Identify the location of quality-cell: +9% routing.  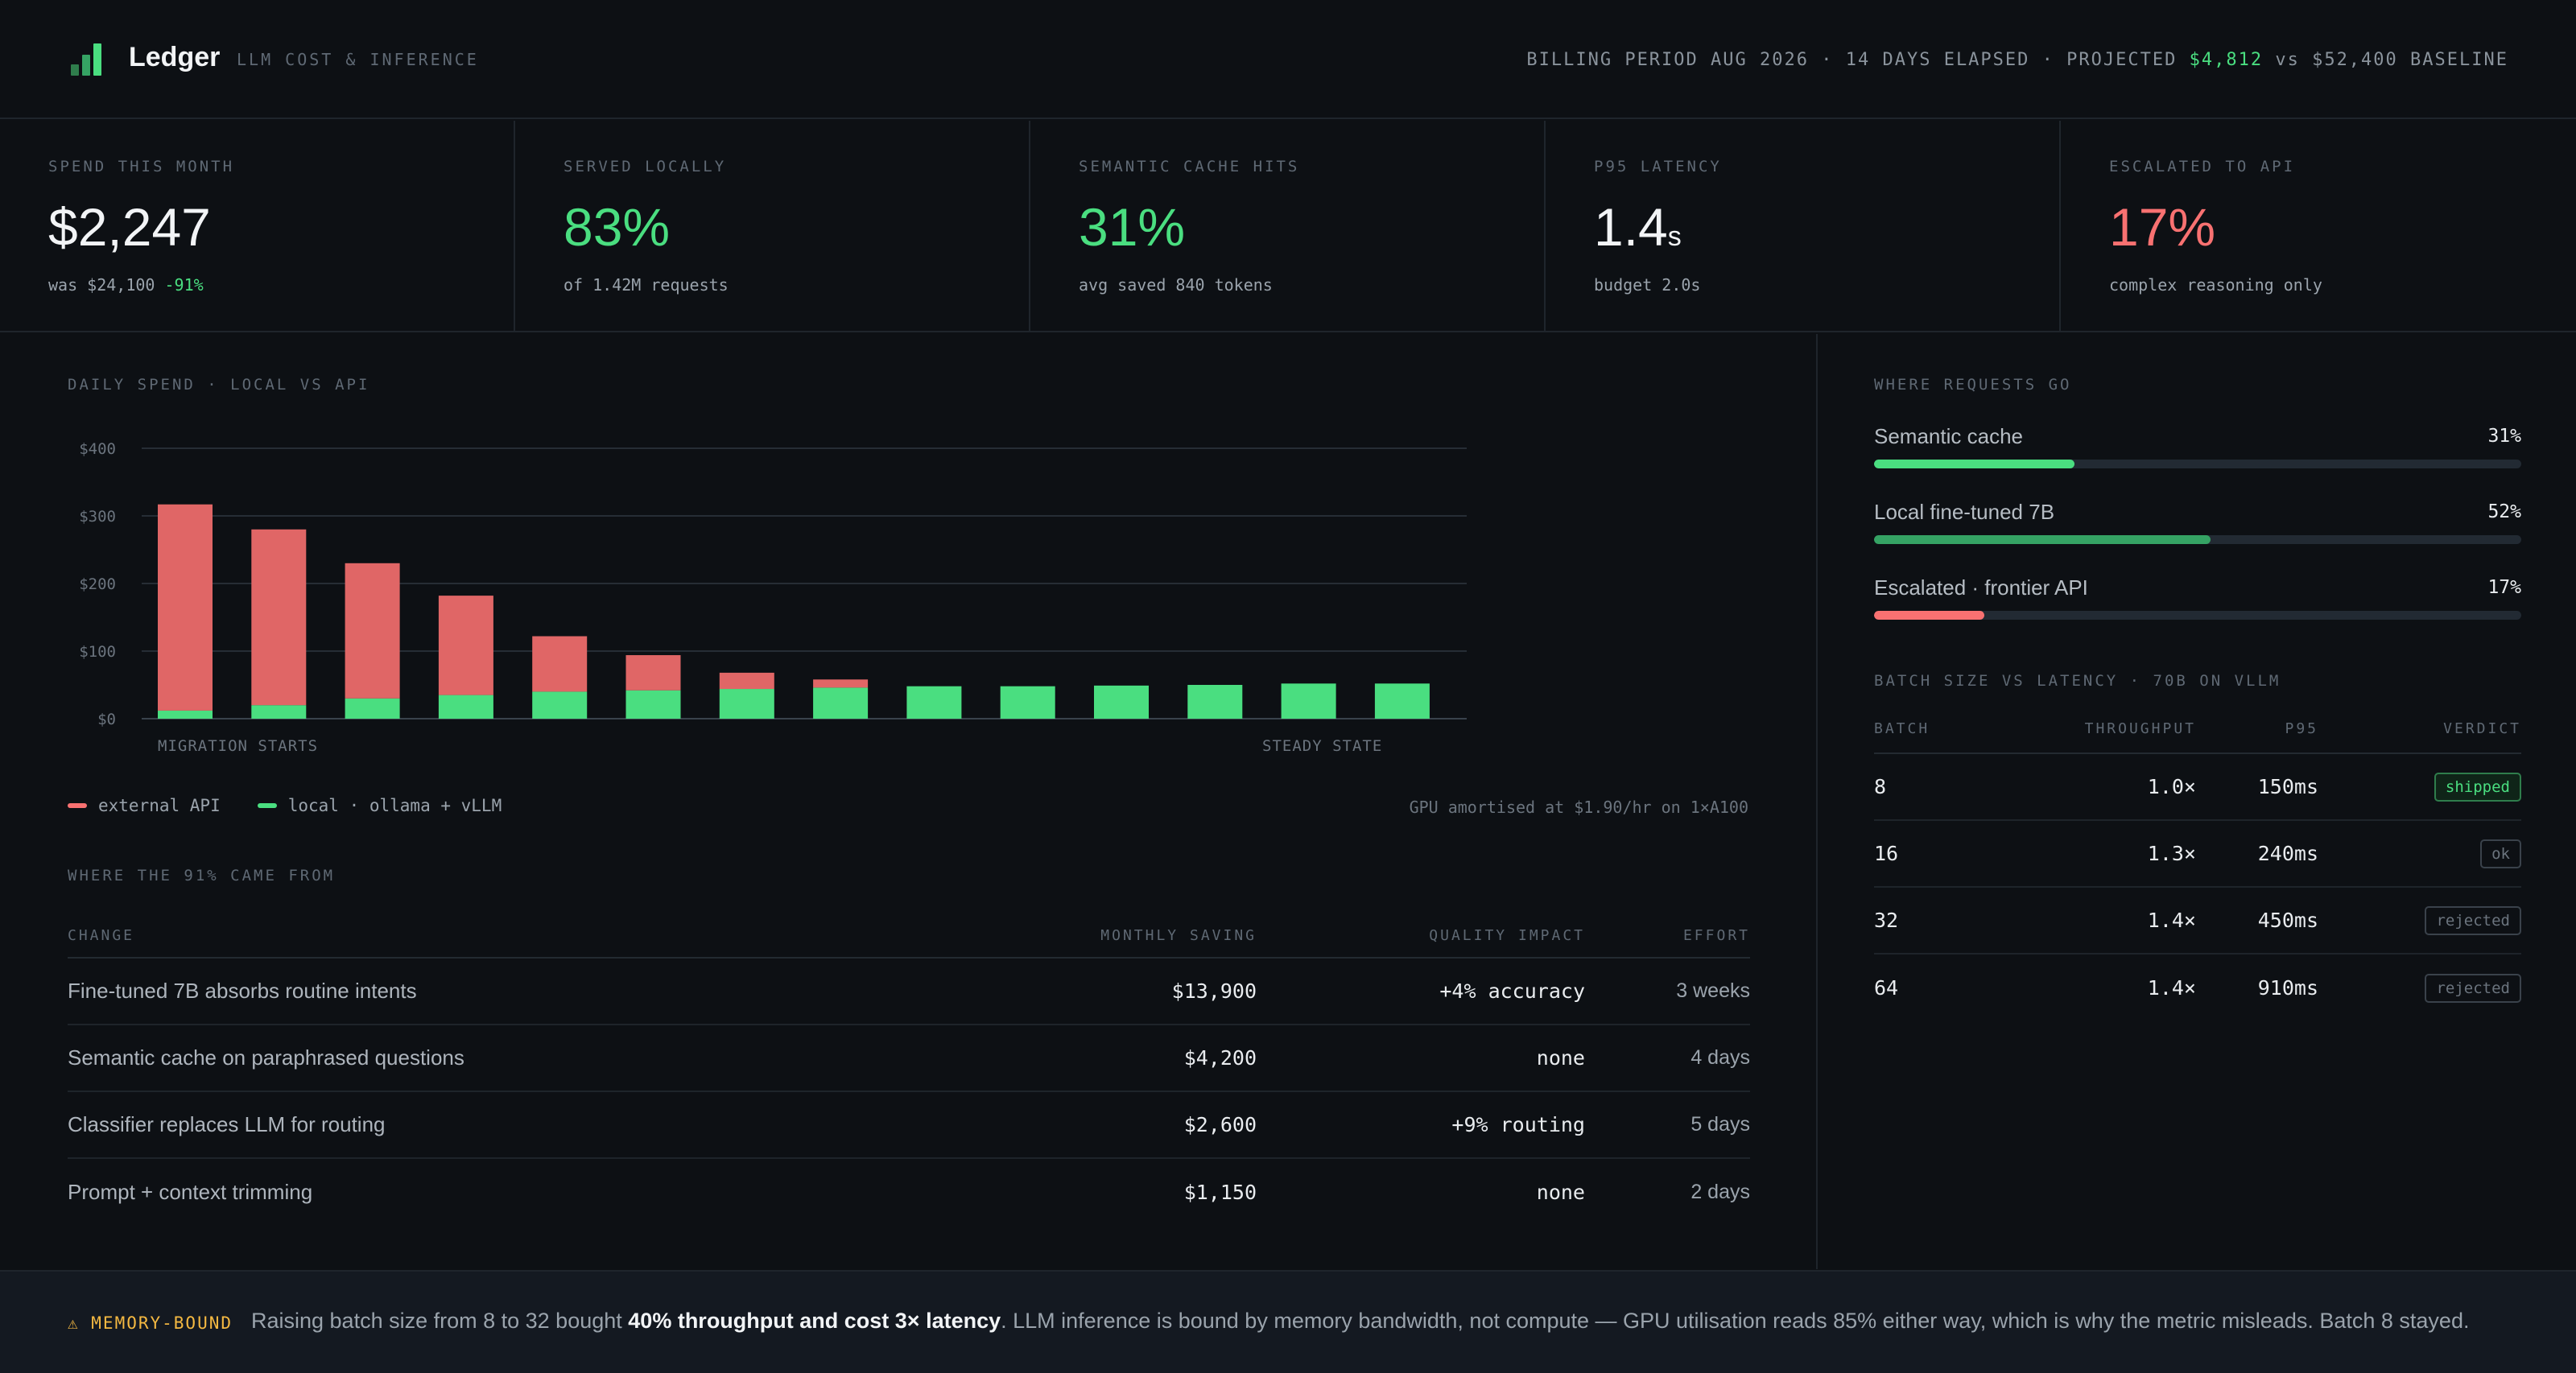
(1518, 1124).